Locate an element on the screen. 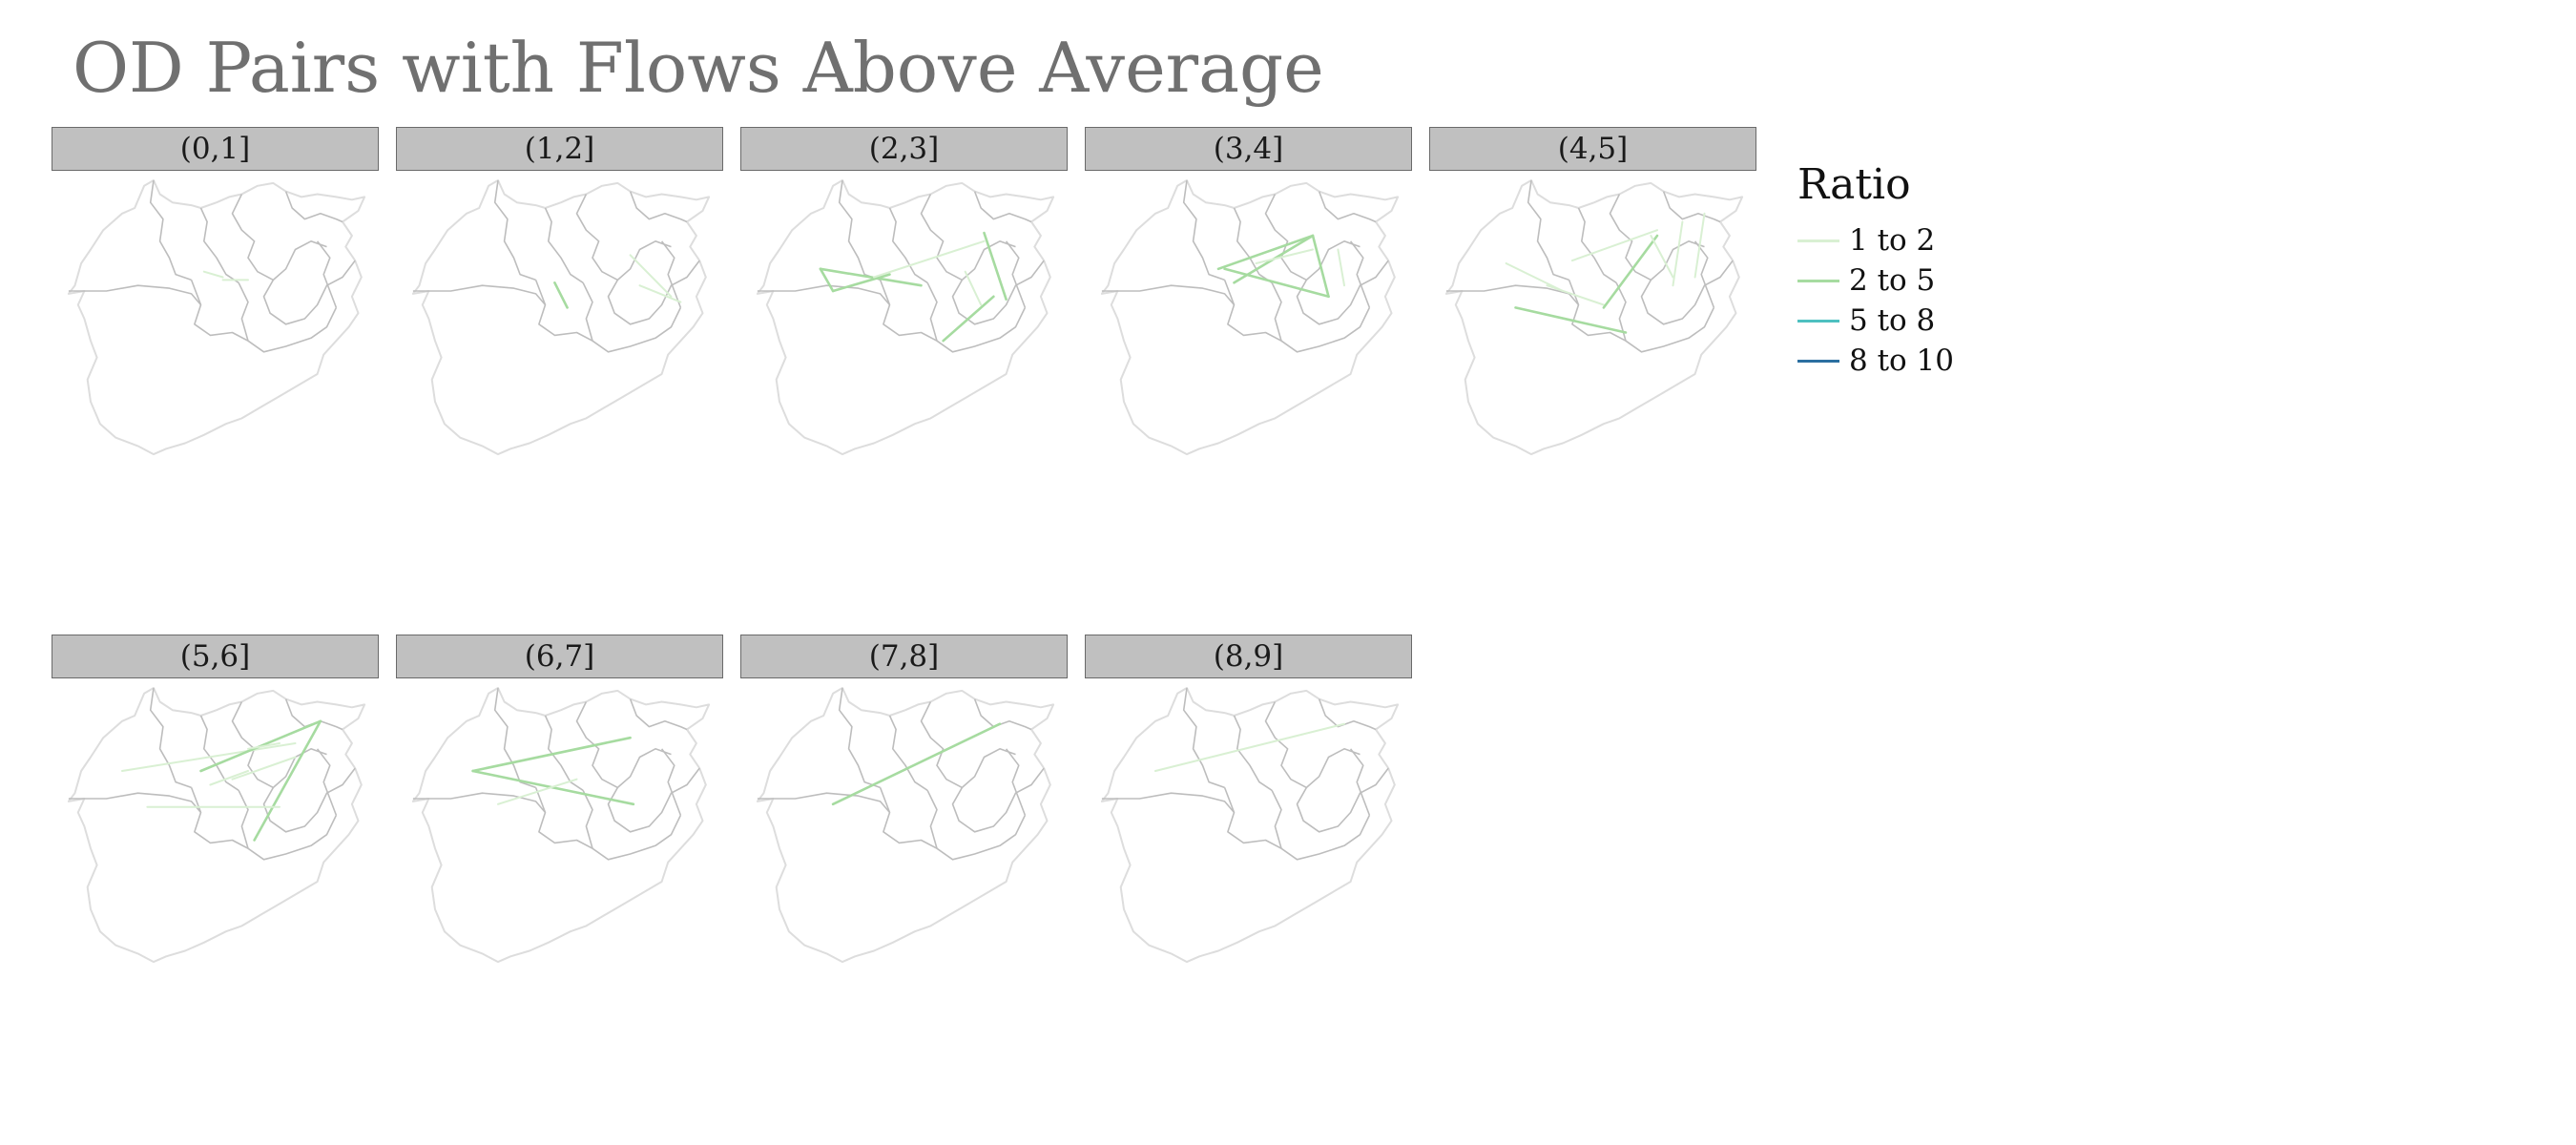 The height and width of the screenshot is (1145, 2576). legend-item: 8 to 10 is located at coordinates (1875, 361).